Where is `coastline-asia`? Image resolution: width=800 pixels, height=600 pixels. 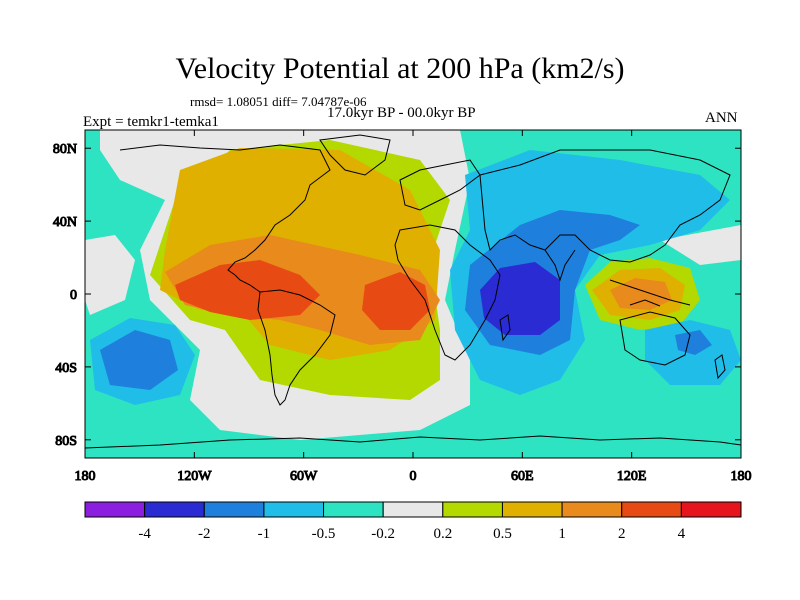 coastline-asia is located at coordinates (605, 206).